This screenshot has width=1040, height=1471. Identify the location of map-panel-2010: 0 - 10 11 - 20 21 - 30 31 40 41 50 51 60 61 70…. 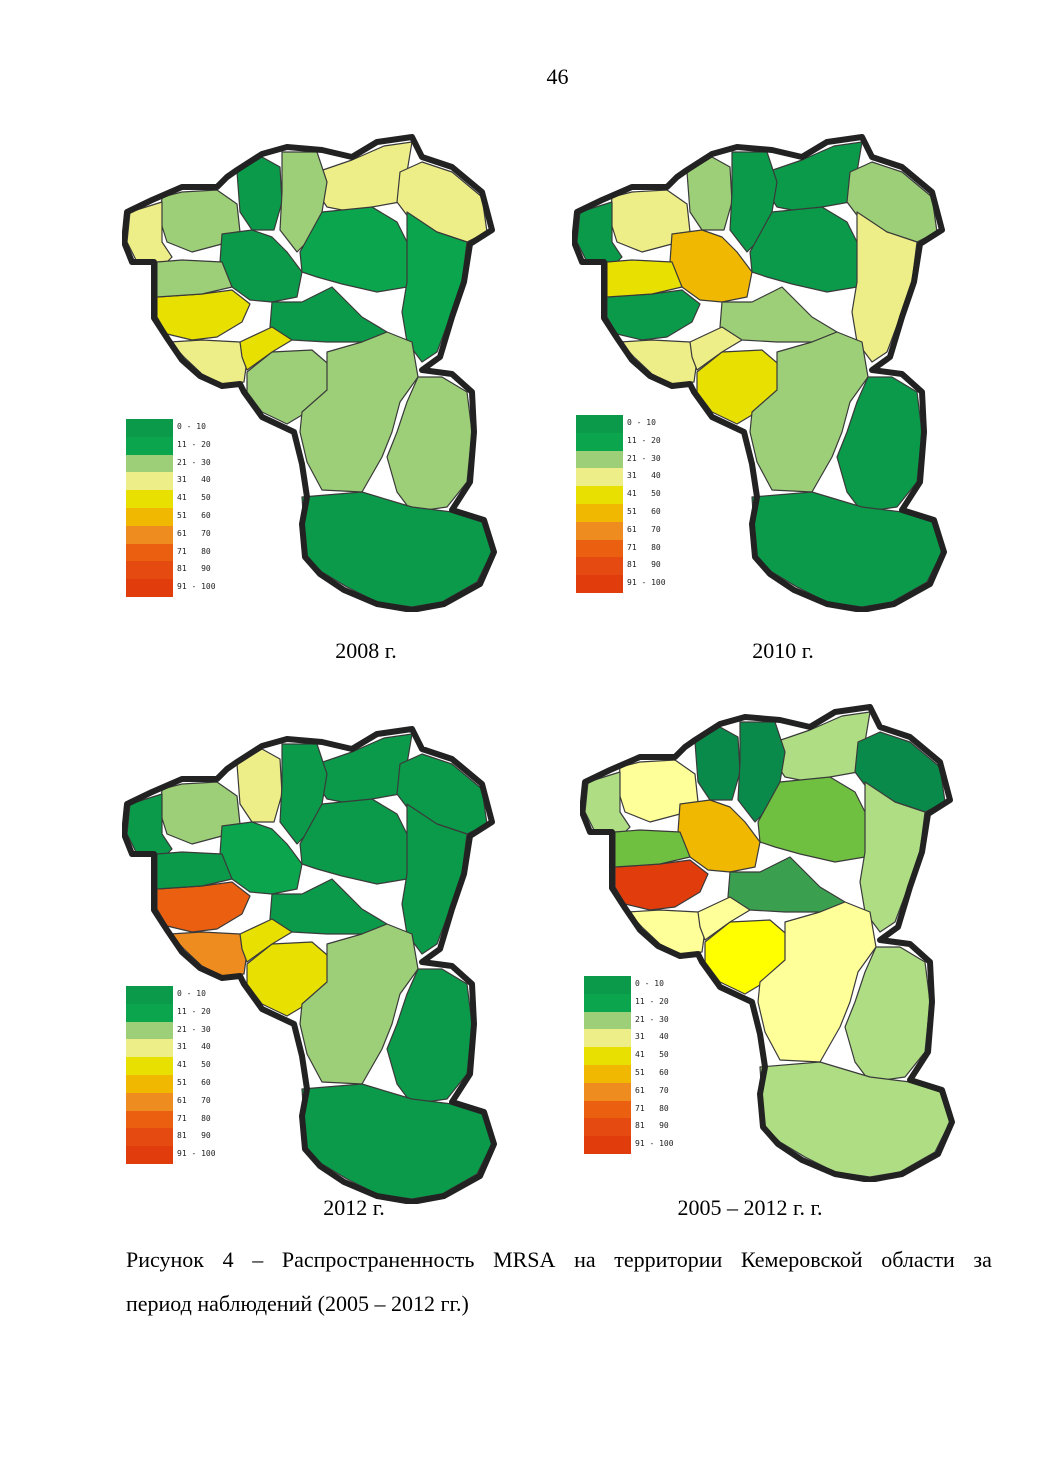
(762, 362).